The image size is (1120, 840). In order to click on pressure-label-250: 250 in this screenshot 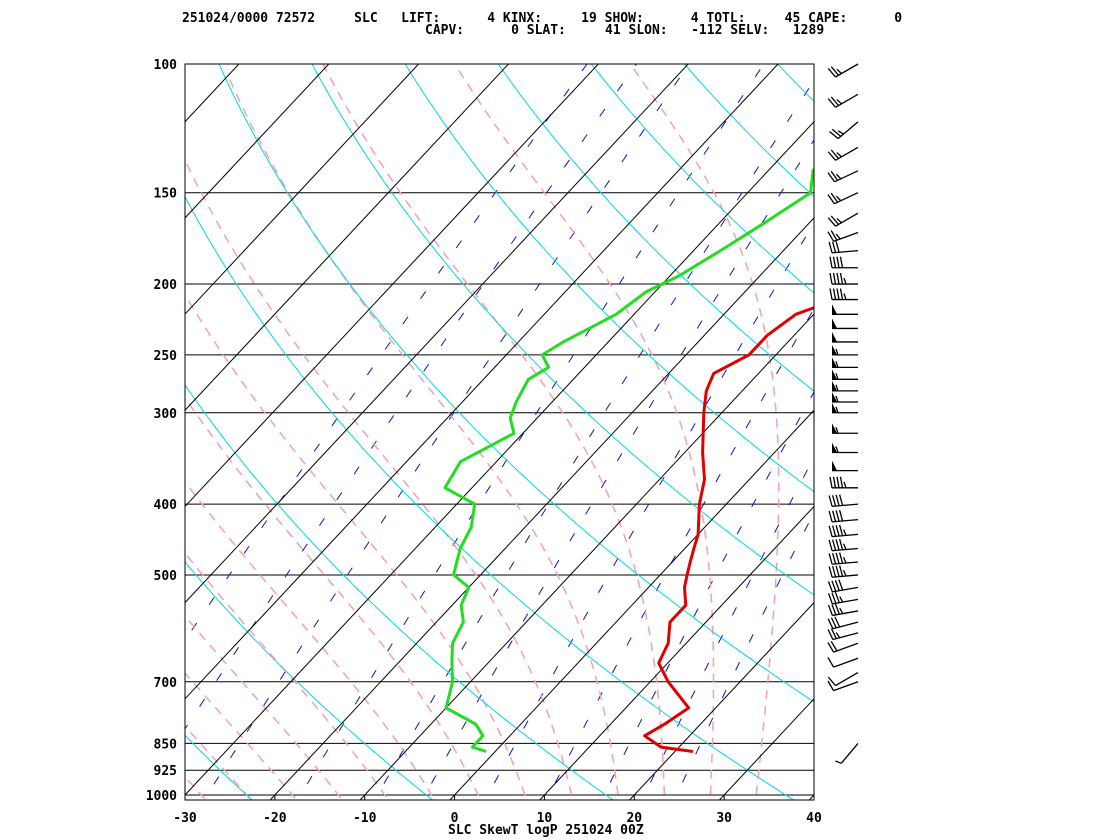, I will do `click(166, 356)`.